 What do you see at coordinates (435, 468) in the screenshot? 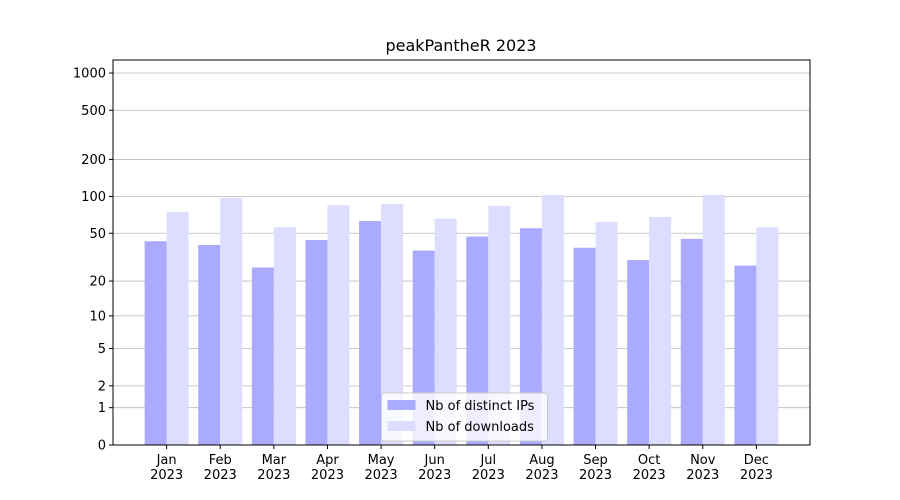
I see `x-tick-label: Jun 2023` at bounding box center [435, 468].